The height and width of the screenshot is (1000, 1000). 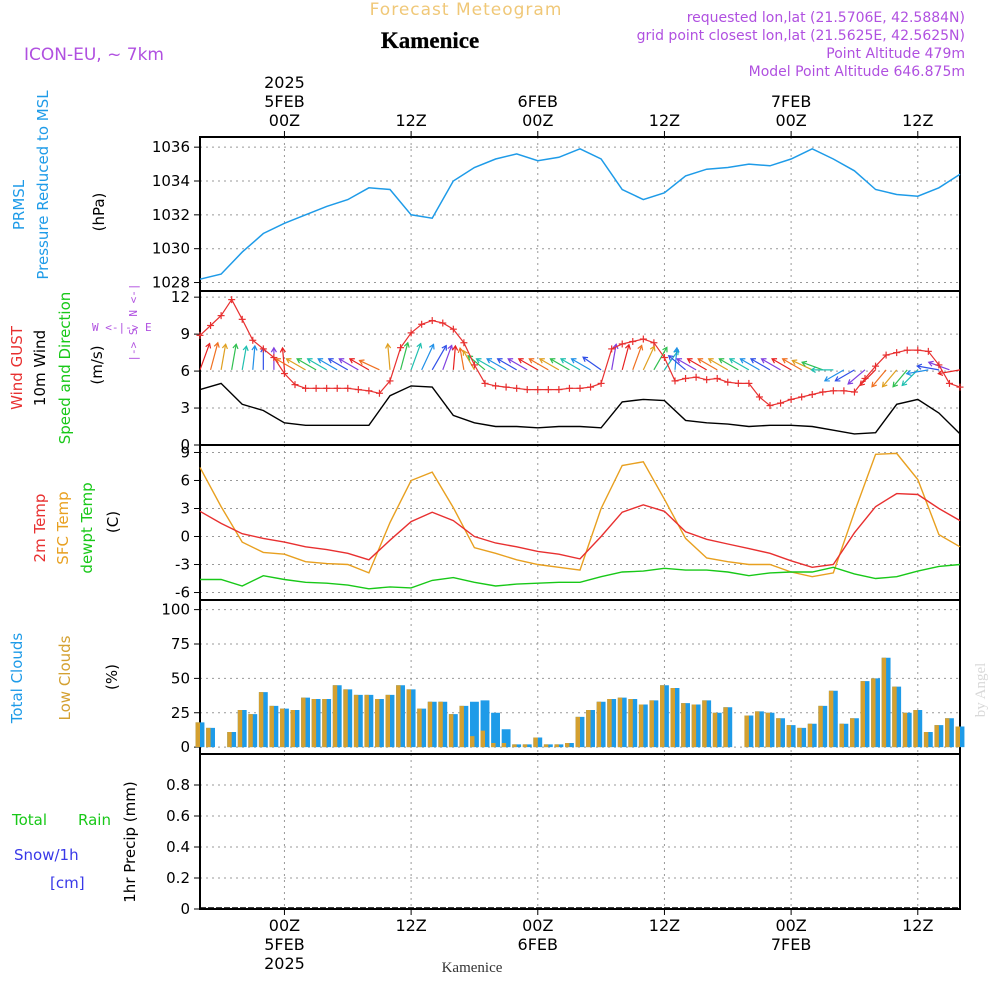 What do you see at coordinates (538, 944) in the screenshot?
I see `bottom-time-label: 6FEB` at bounding box center [538, 944].